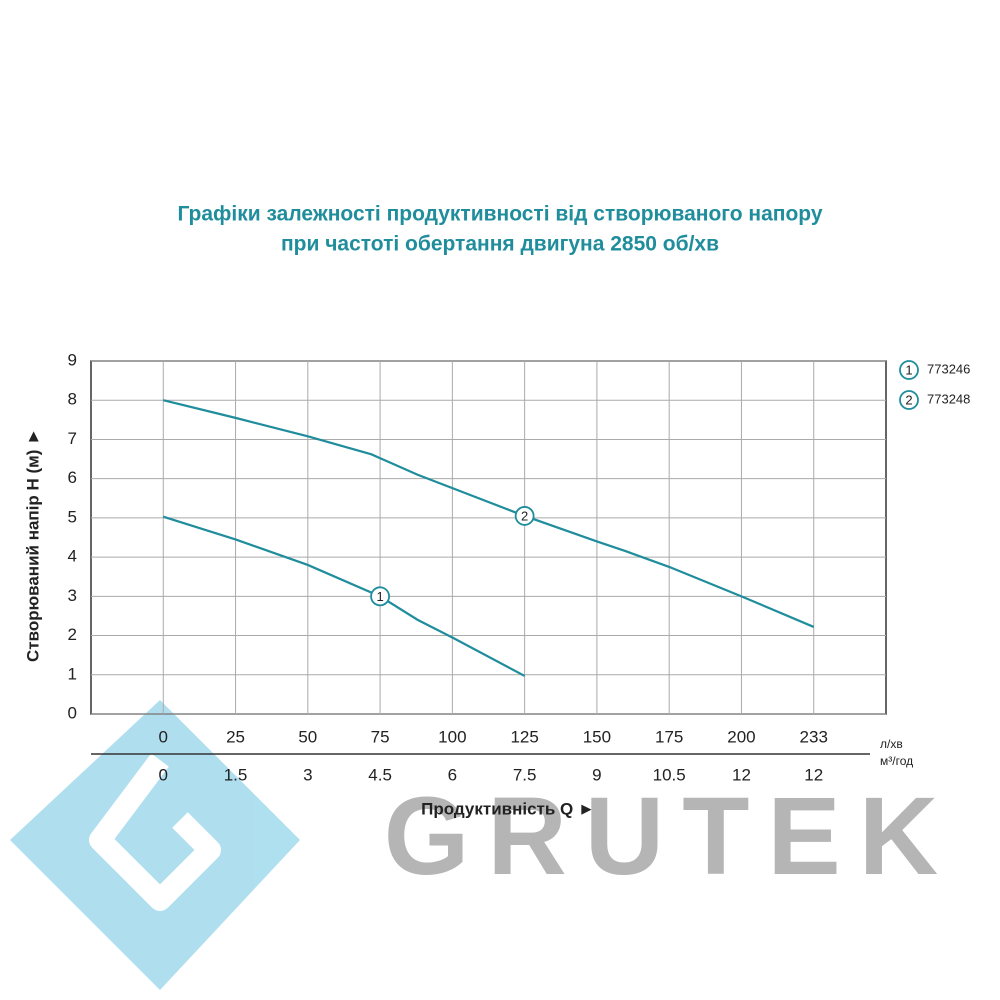 This screenshot has height=1000, width=1000. What do you see at coordinates (72, 516) in the screenshot?
I see `y-tick-label: 5` at bounding box center [72, 516].